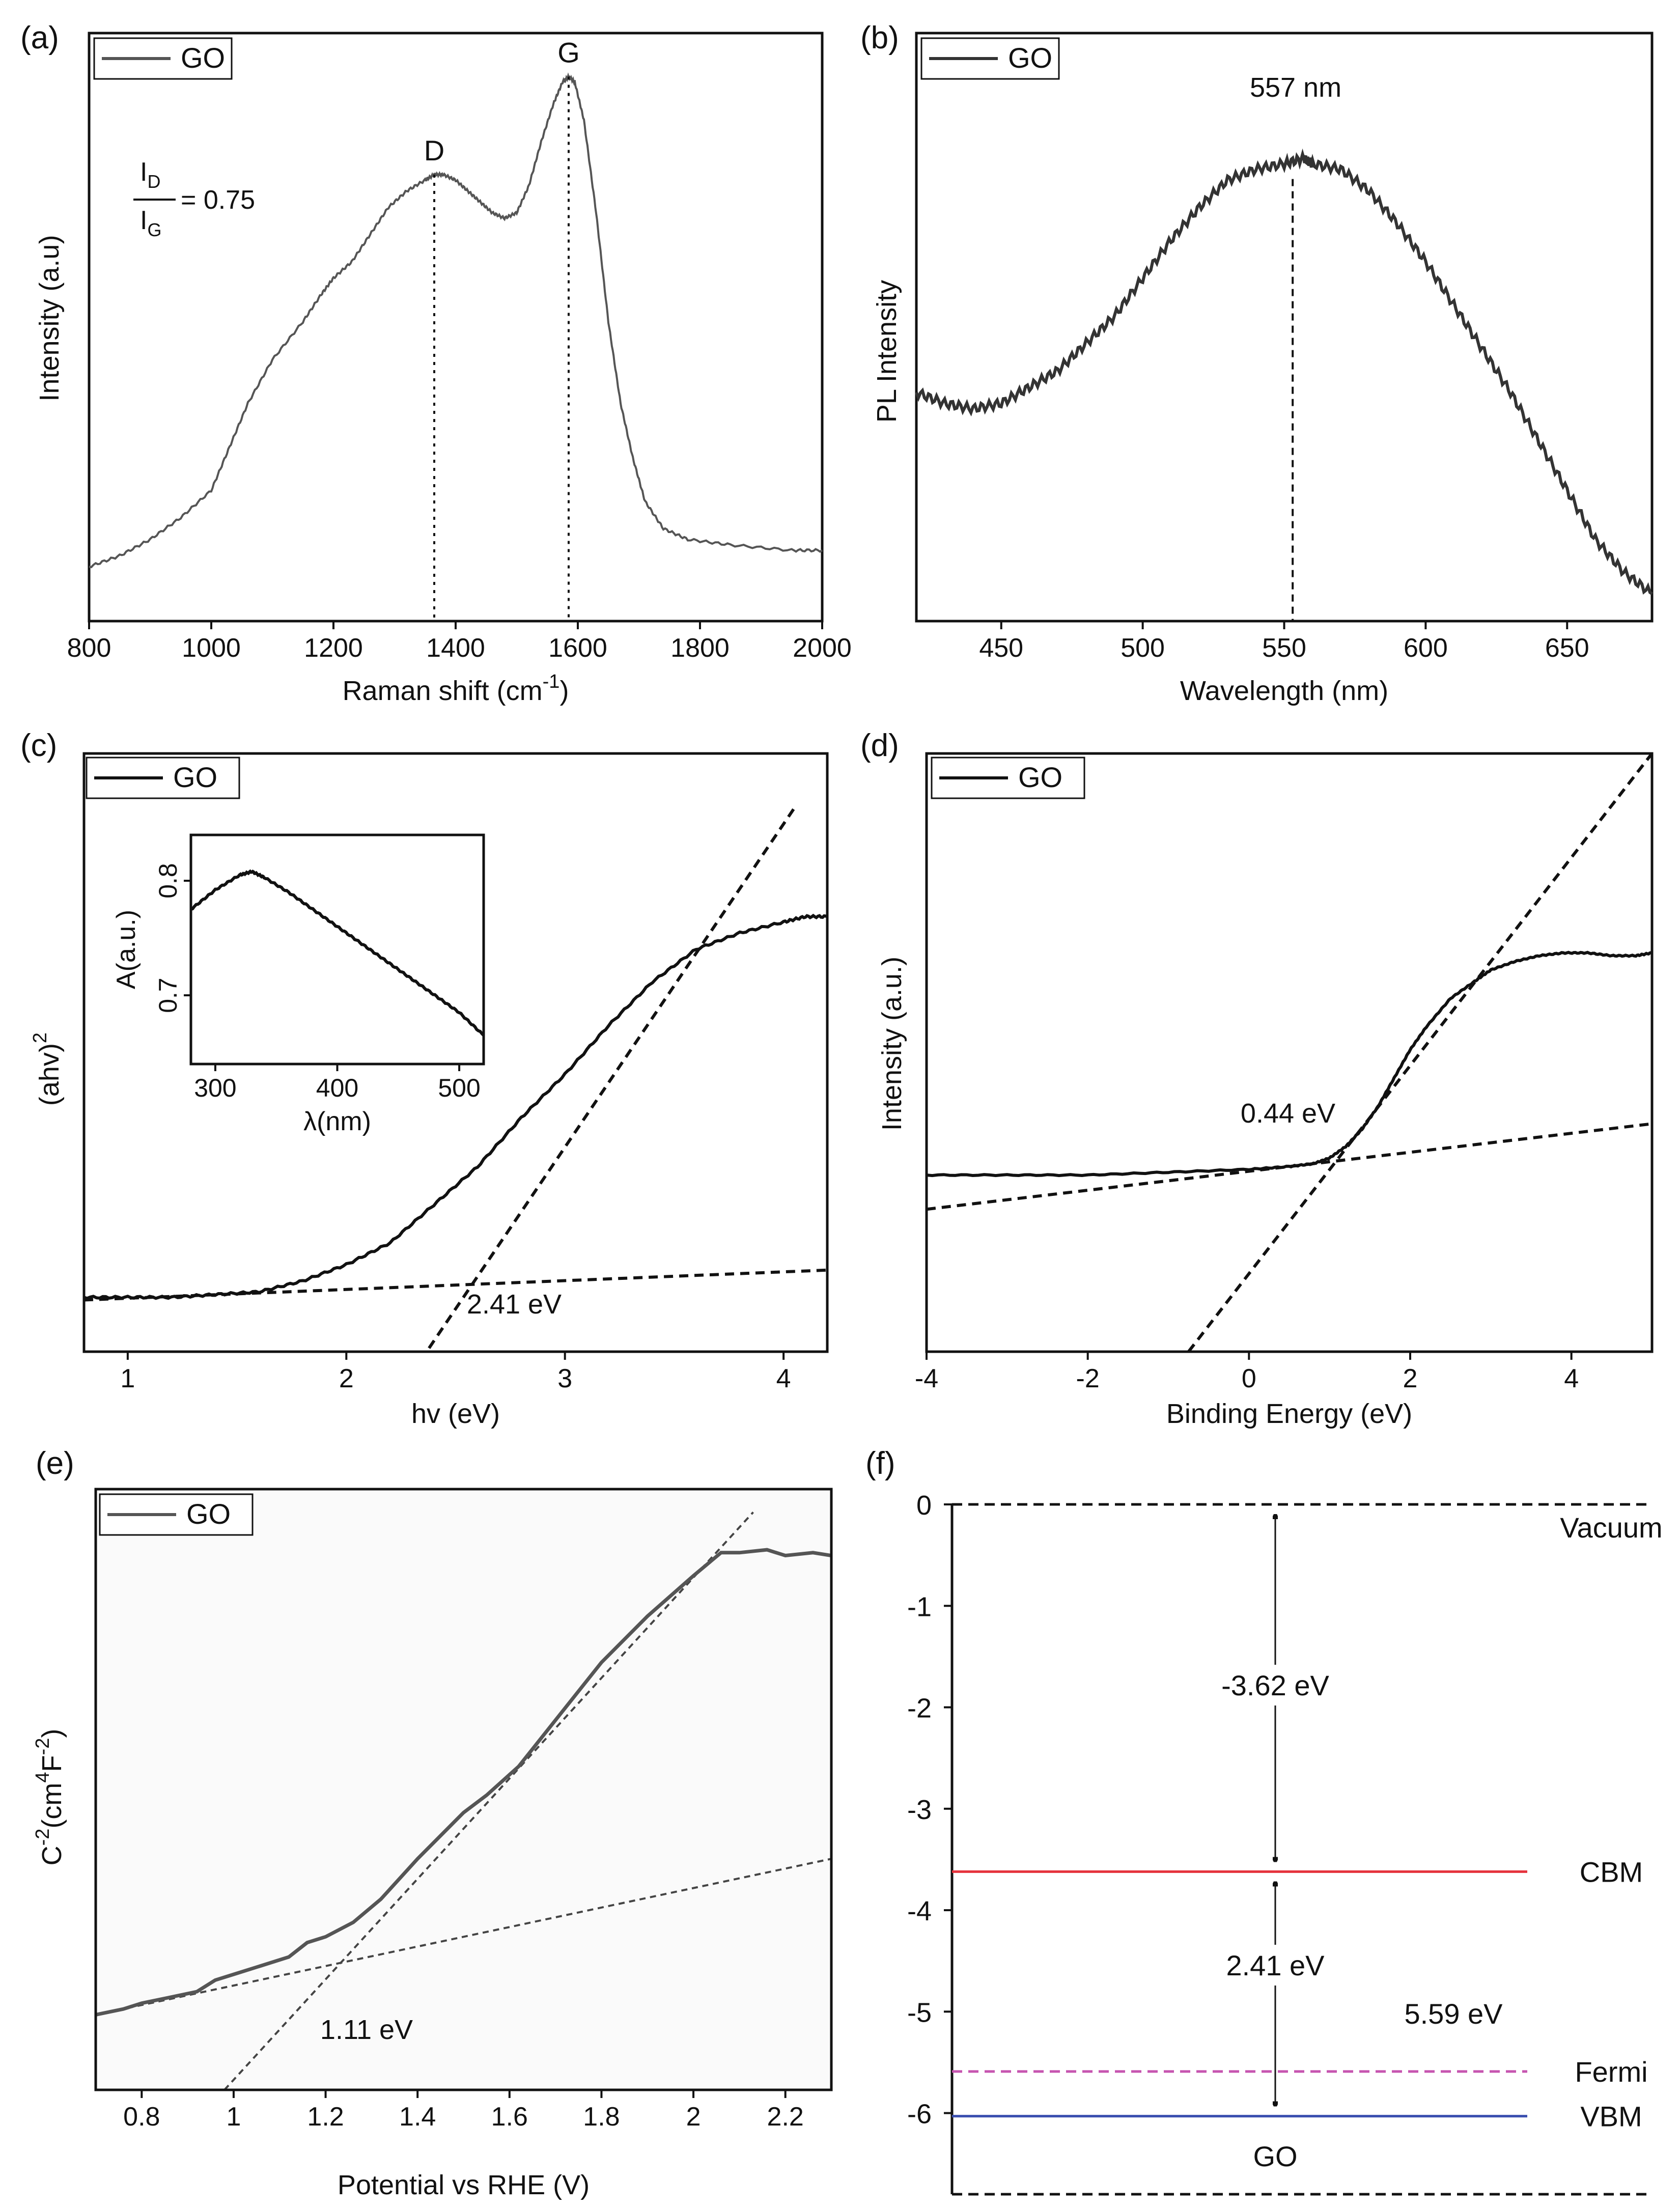  Describe the element at coordinates (1088, 1378) in the screenshot. I see `d-x-tick-label: -2` at that location.